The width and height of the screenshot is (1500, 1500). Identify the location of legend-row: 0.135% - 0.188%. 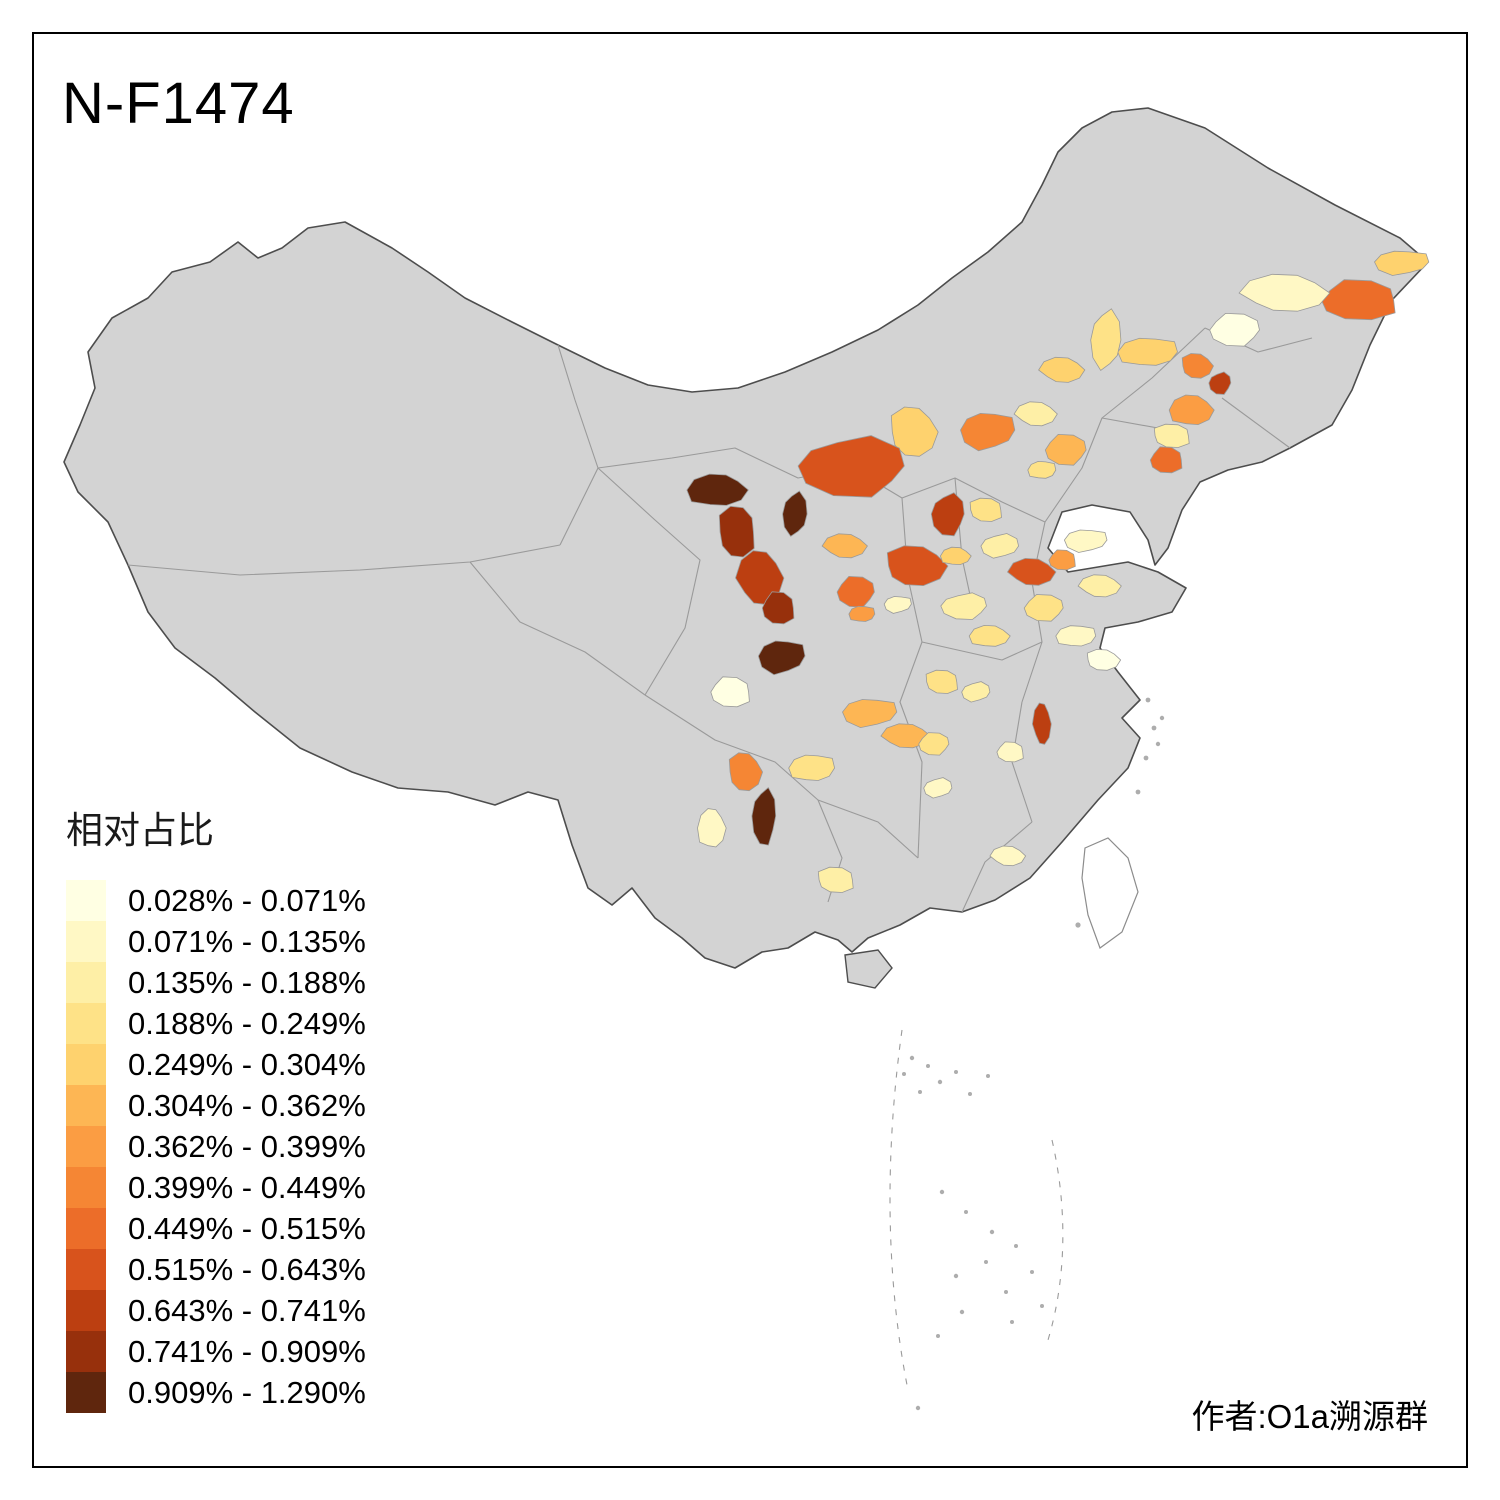
(216, 982).